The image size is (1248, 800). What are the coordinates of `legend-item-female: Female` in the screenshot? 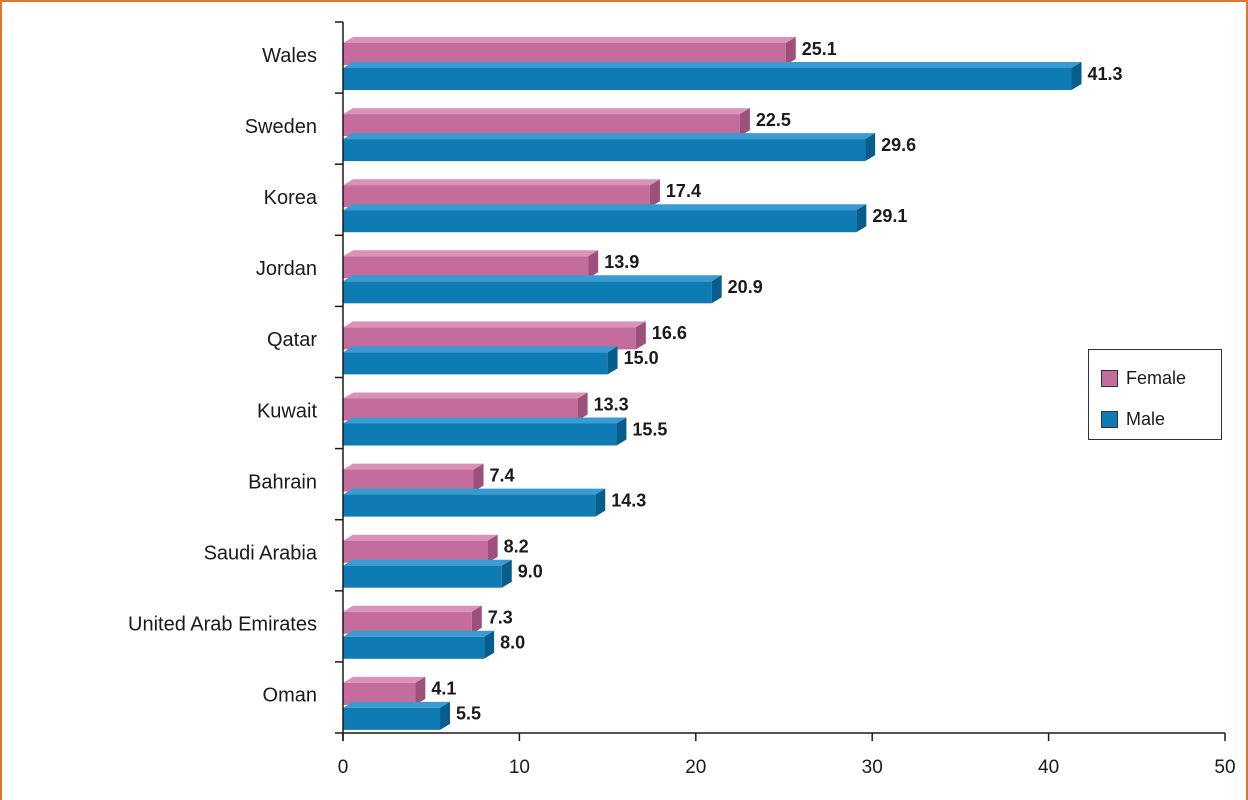 It's located at (1143, 378).